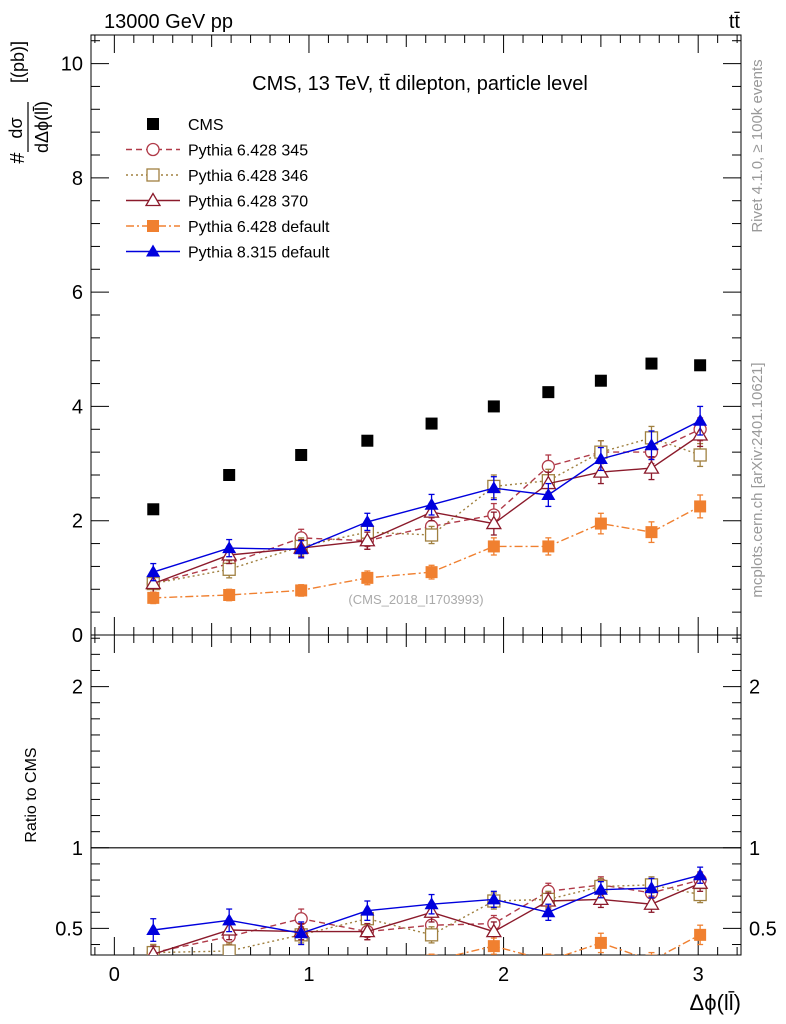 This screenshot has height=1024, width=786. I want to click on ratio-line-p8def, so click(427, 904).